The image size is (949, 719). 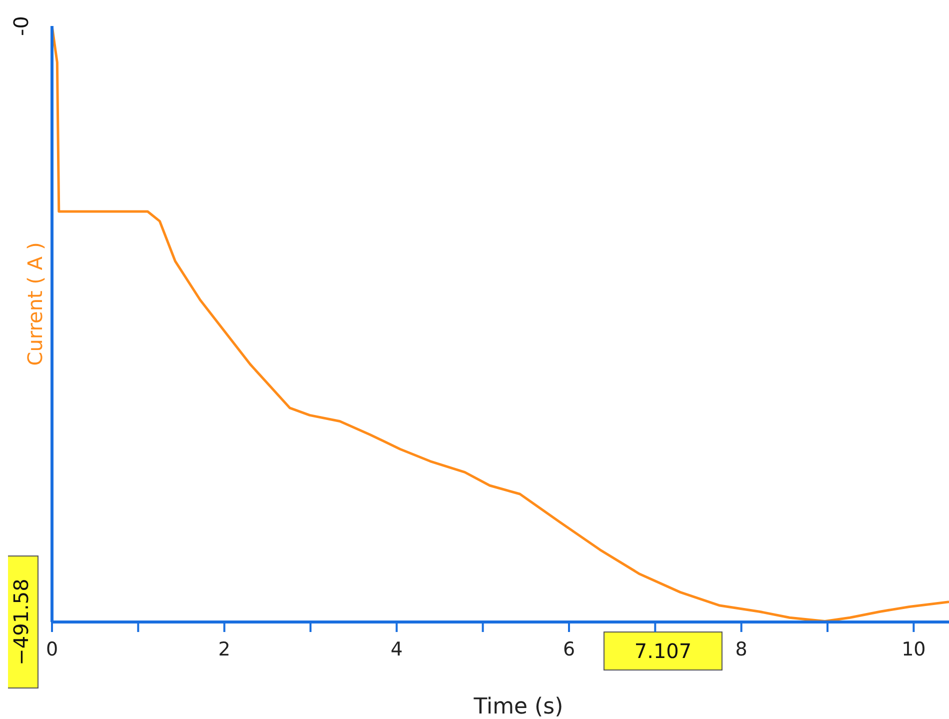 What do you see at coordinates (741, 649) in the screenshot?
I see `x-tick-label: 8` at bounding box center [741, 649].